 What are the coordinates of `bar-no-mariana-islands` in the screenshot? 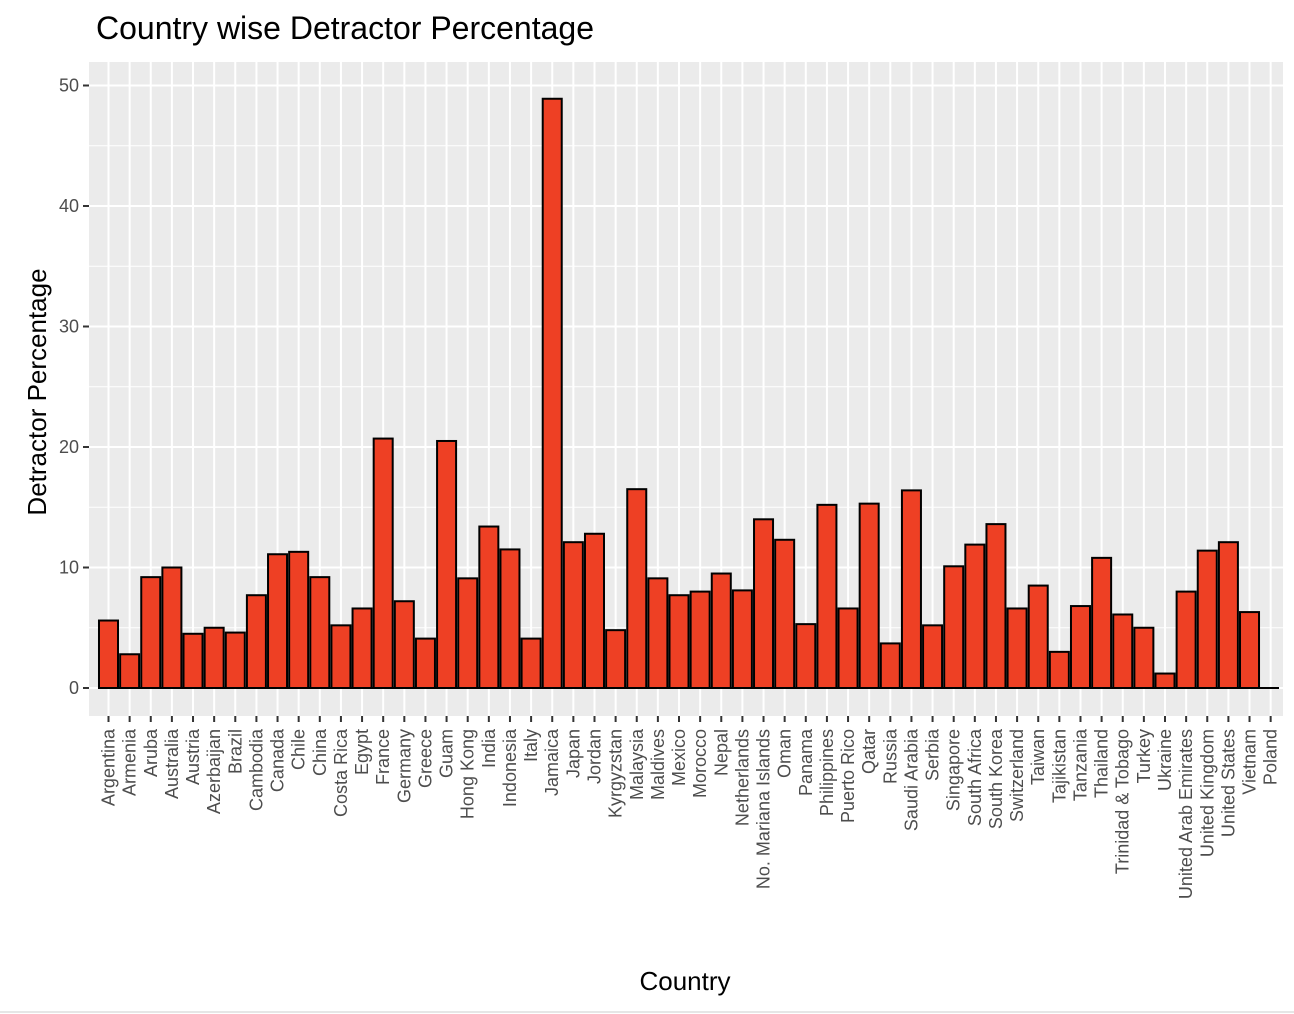 It's located at (764, 603).